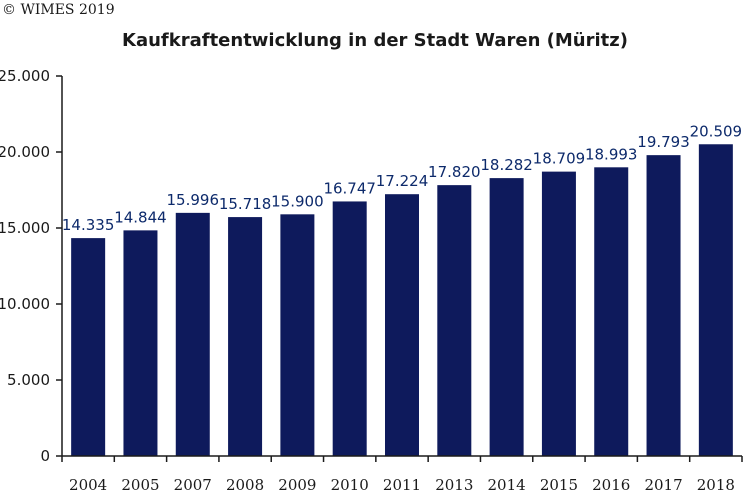 The image size is (750, 500). Describe the element at coordinates (140, 217) in the screenshot. I see `data-label: 14.844` at that location.